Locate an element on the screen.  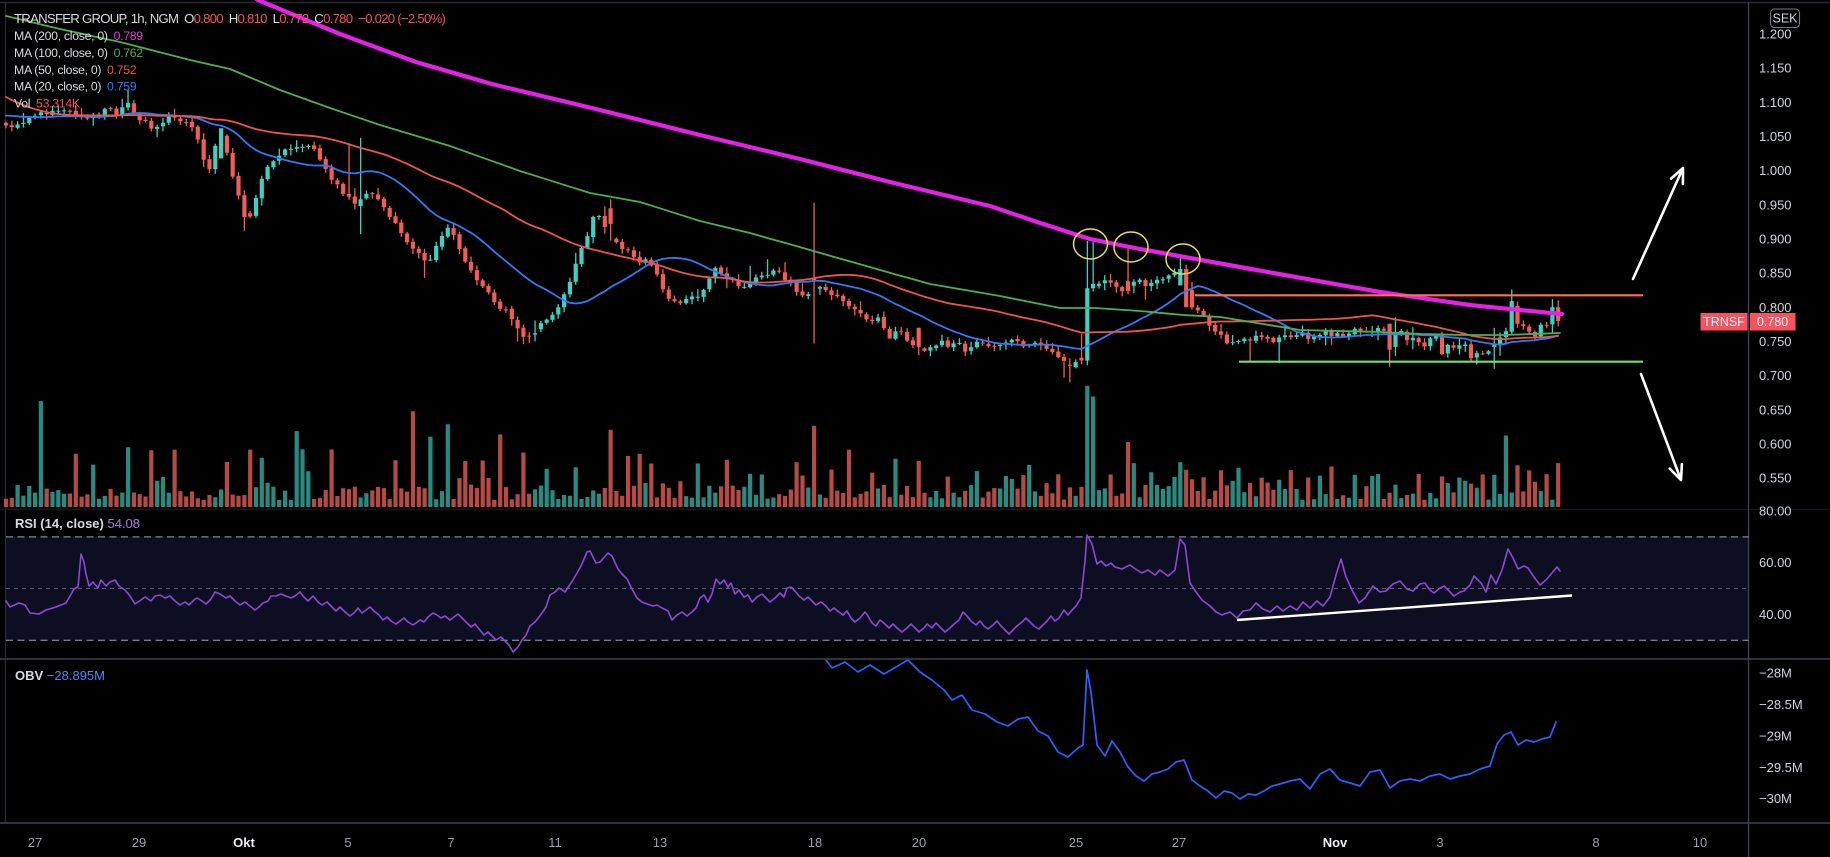
svg-text: 7 is located at coordinates (450, 842).